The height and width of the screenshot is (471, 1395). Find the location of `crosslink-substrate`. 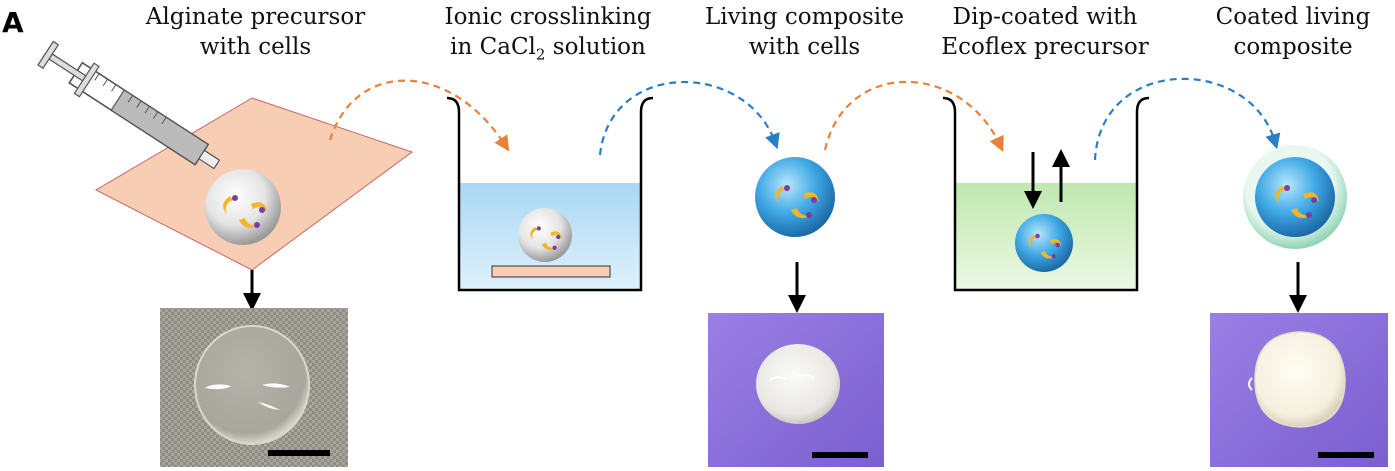

crosslink-substrate is located at coordinates (551, 271).